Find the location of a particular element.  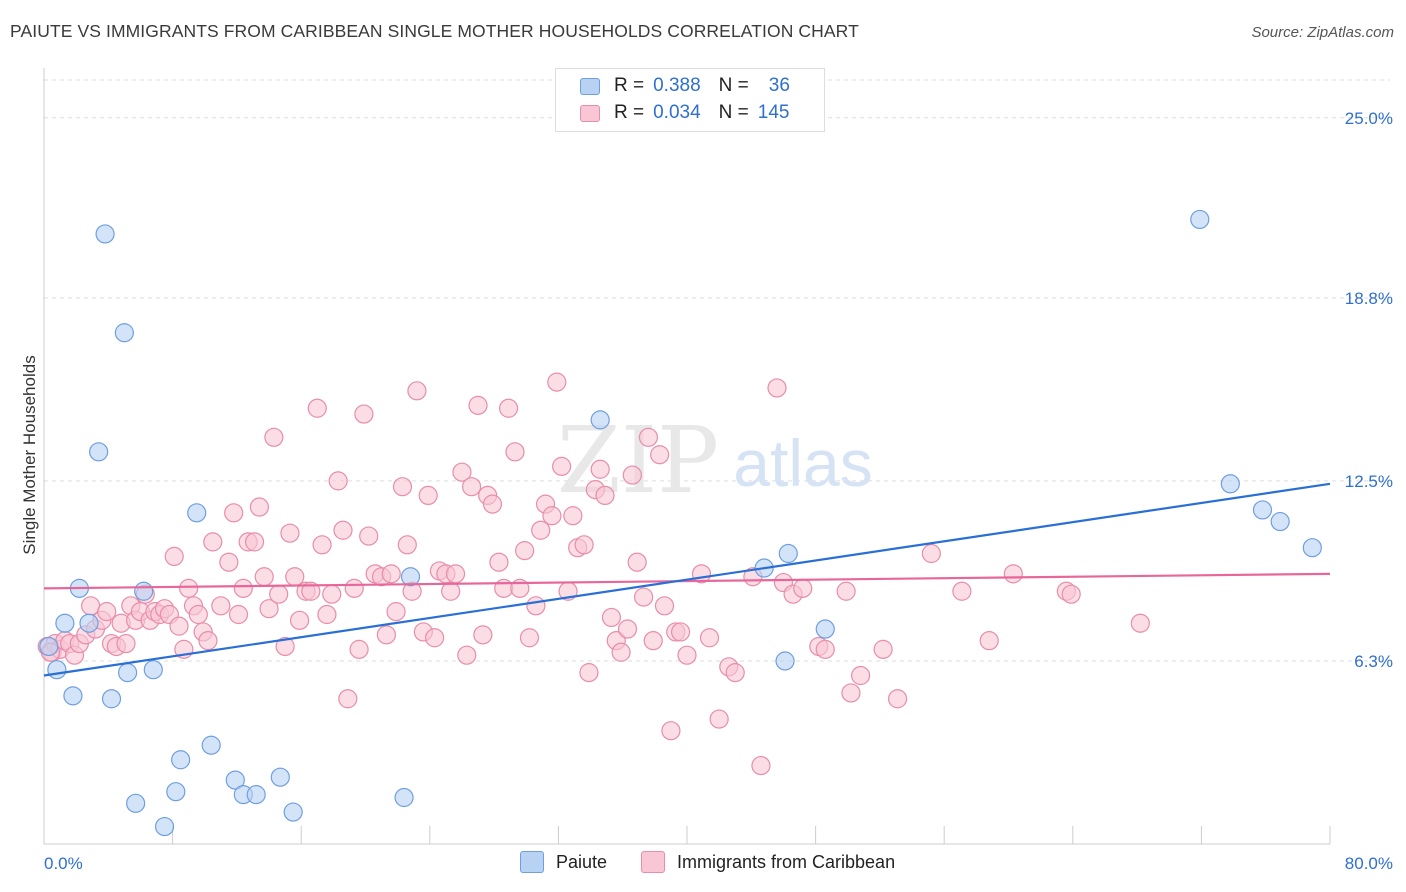

legend-n-value: 36 is located at coordinates (779, 85).